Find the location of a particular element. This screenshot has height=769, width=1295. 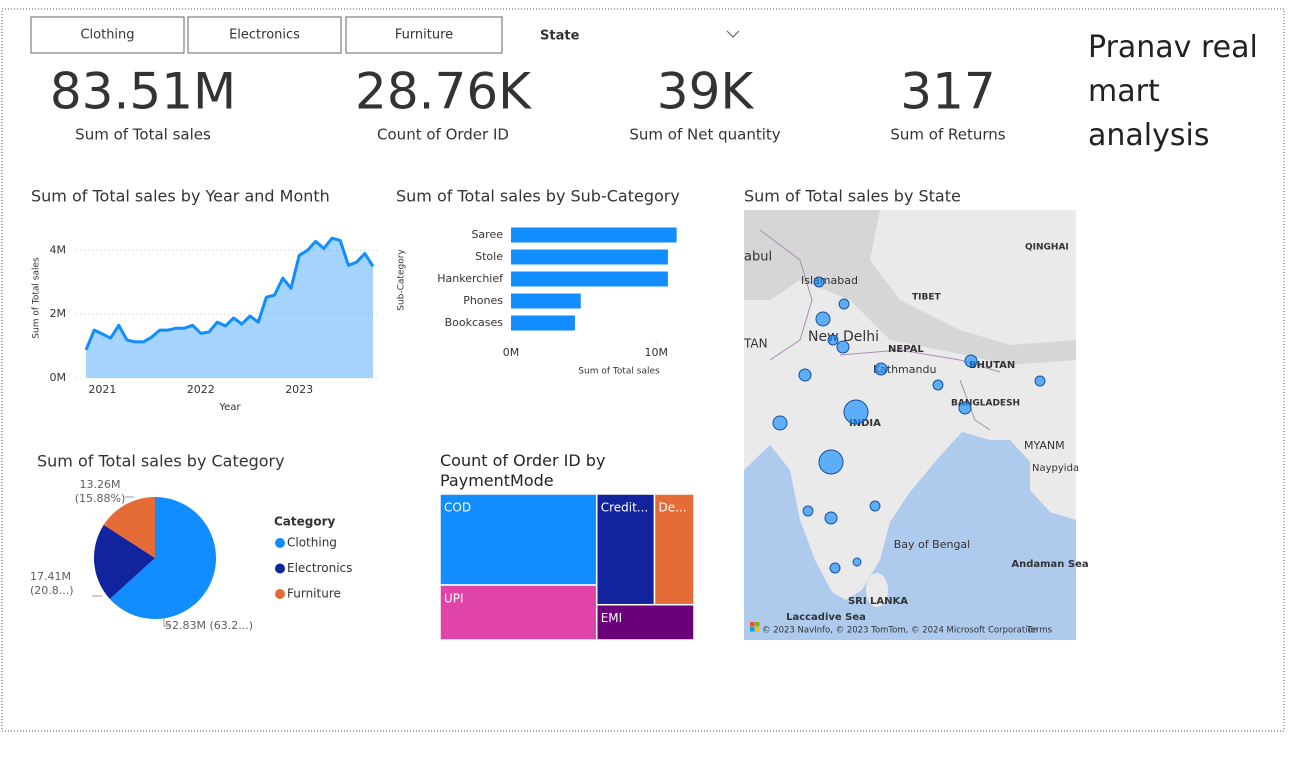

y-axis-label: Sum of Total sales is located at coordinates (37, 298).